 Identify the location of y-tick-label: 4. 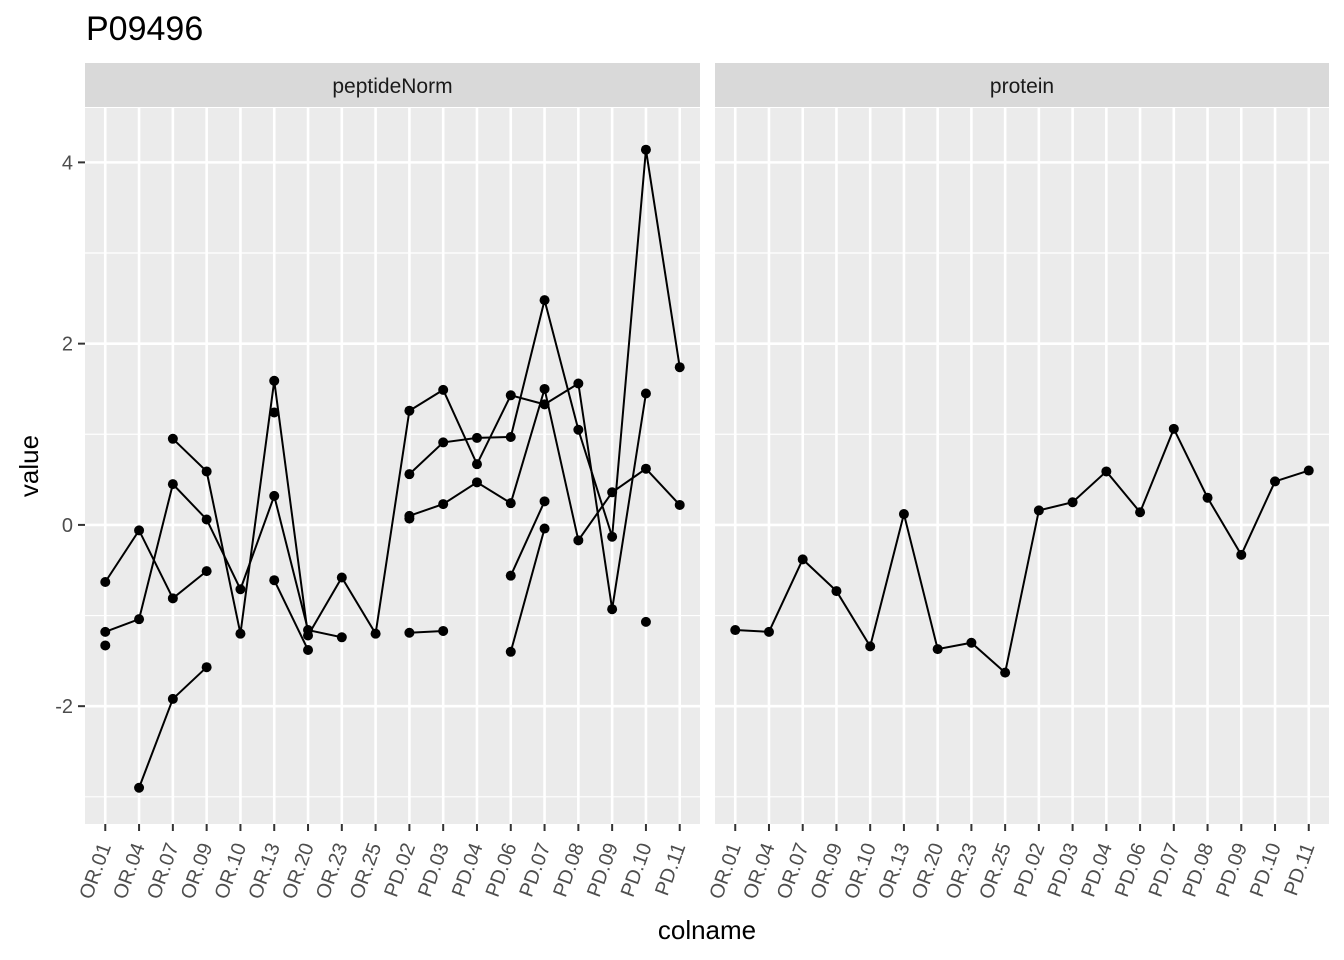
(67, 163).